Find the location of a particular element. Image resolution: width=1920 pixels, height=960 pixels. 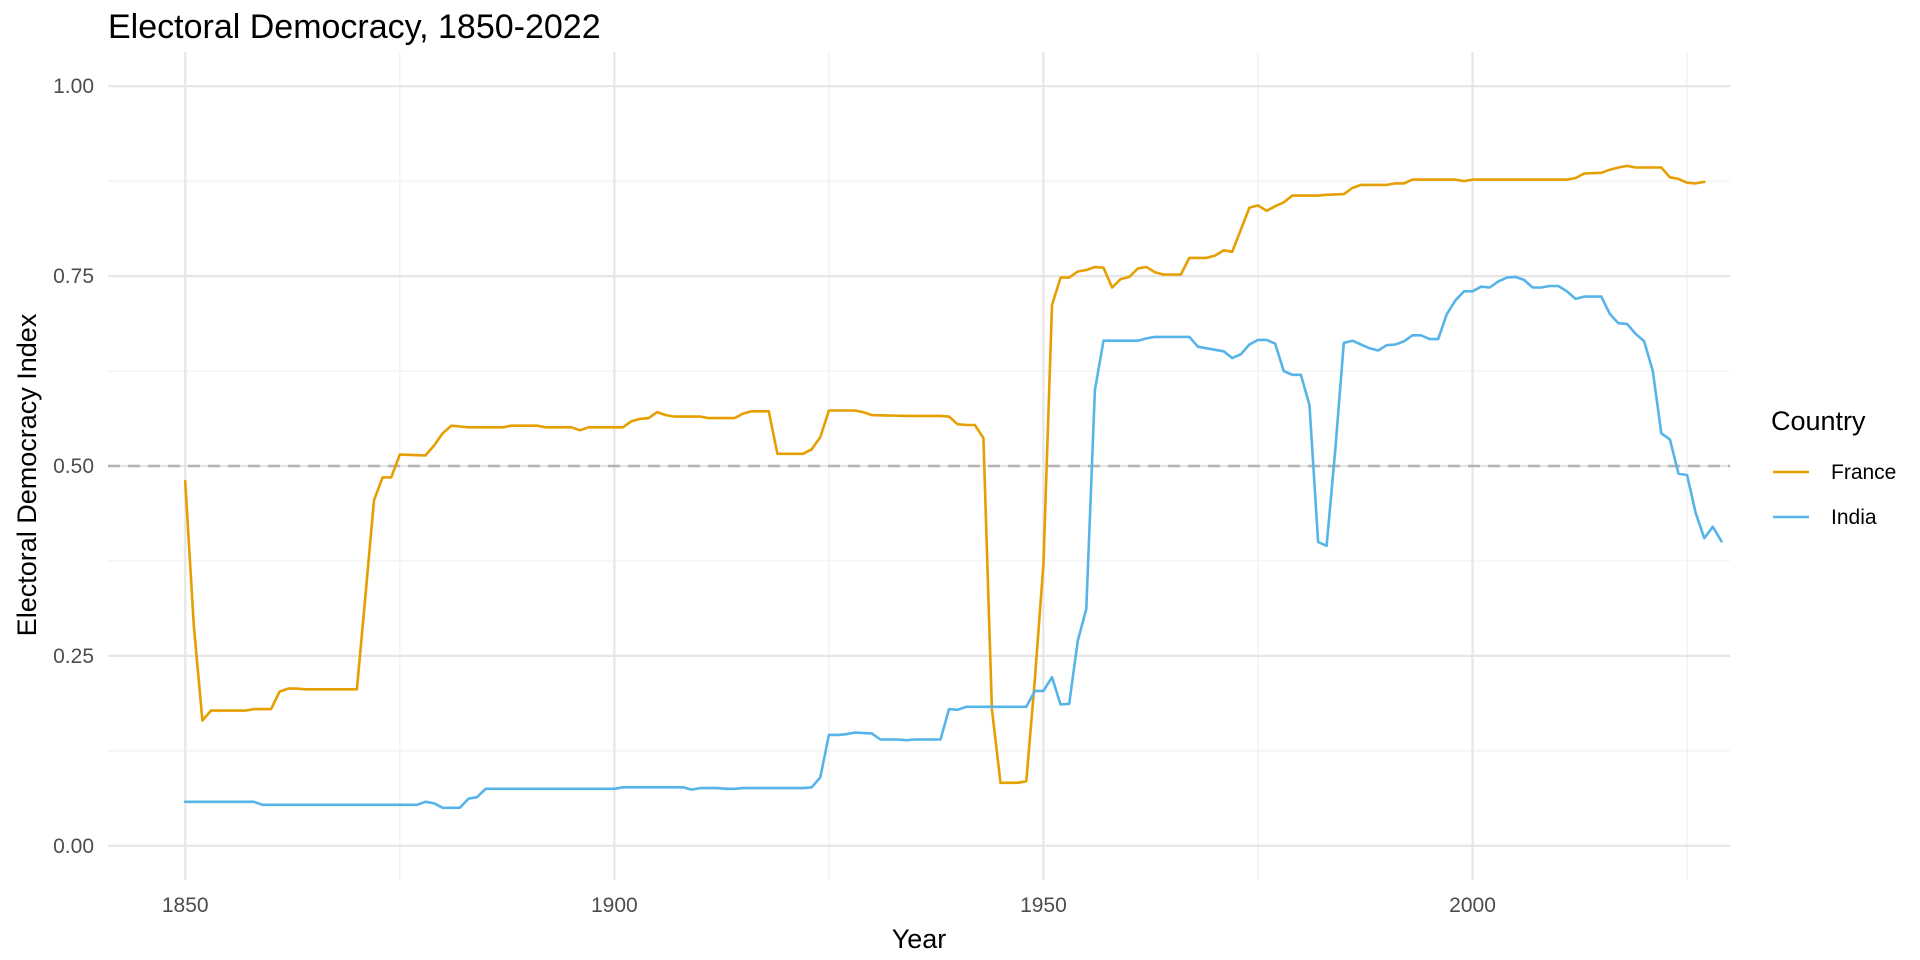

y-tick-label: 0.75 is located at coordinates (73, 276).